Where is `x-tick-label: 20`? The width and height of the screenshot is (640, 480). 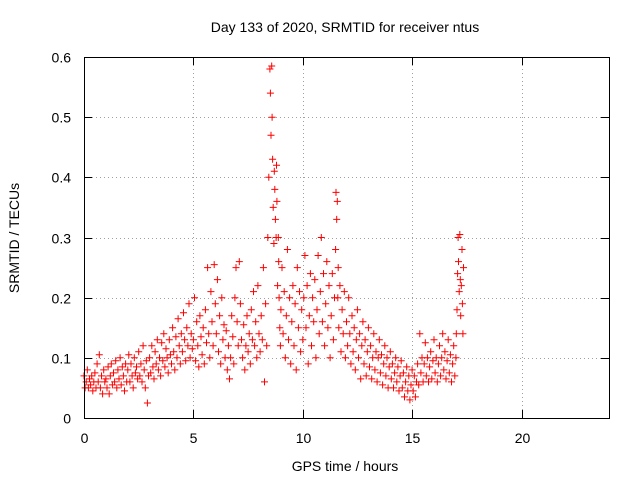
x-tick-label: 20 is located at coordinates (523, 438).